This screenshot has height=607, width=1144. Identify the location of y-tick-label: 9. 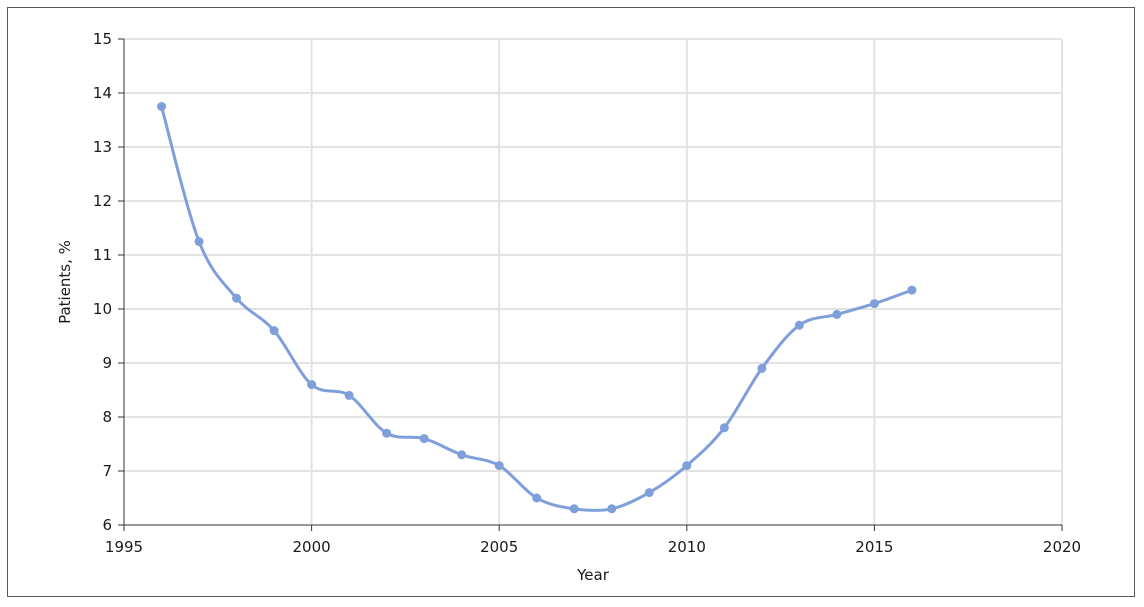
(107, 363).